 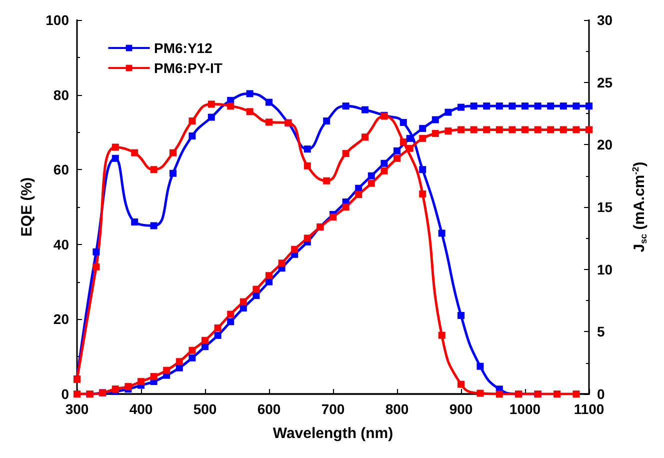 I want to click on y2-tick-label: 0, so click(x=601, y=394).